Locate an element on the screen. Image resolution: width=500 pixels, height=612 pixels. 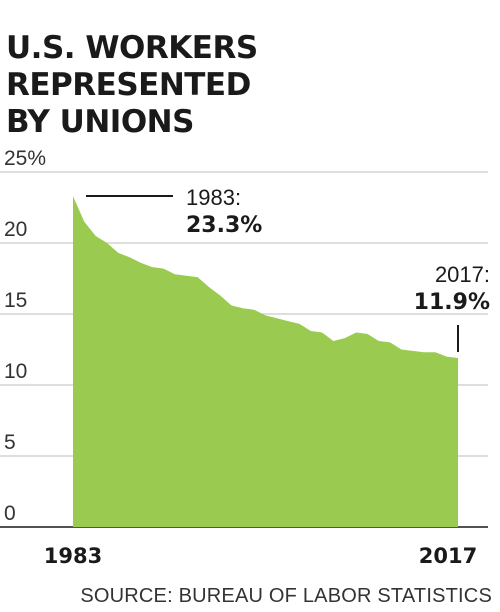
y-tick-label: 20 is located at coordinates (15, 229).